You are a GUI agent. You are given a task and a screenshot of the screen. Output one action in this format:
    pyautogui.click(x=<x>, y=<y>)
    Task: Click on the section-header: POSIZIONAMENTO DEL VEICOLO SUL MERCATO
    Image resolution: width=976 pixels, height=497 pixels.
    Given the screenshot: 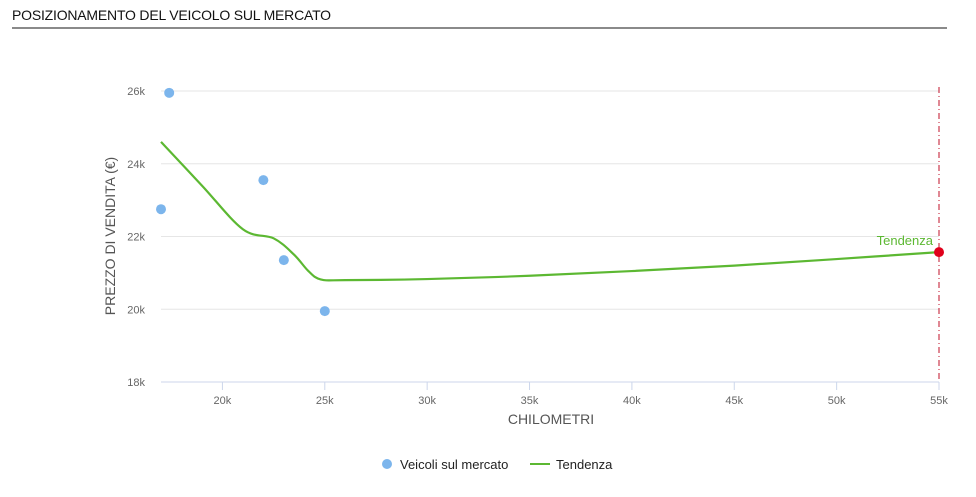 What is the action you would take?
    pyautogui.click(x=479, y=17)
    